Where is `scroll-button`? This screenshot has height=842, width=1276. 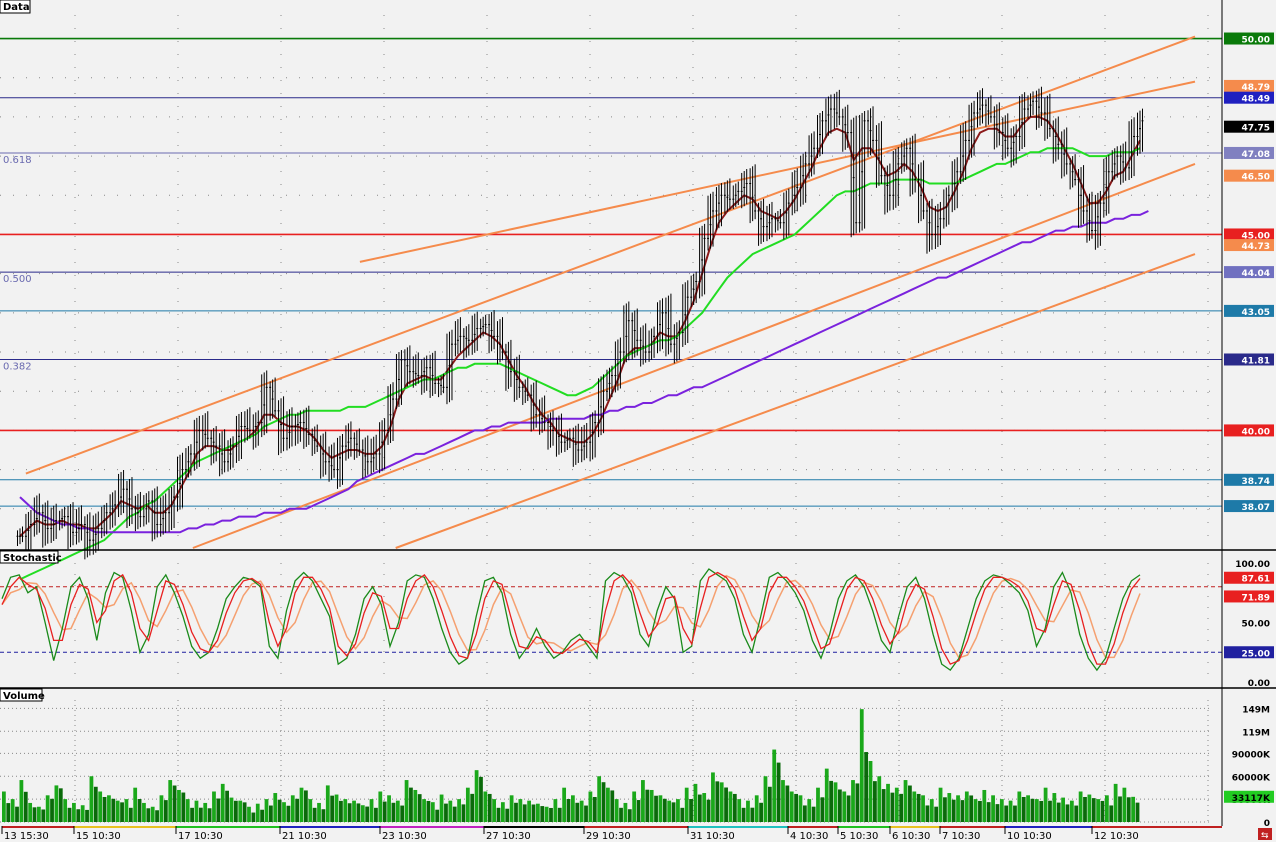 scroll-button is located at coordinates (1265, 834).